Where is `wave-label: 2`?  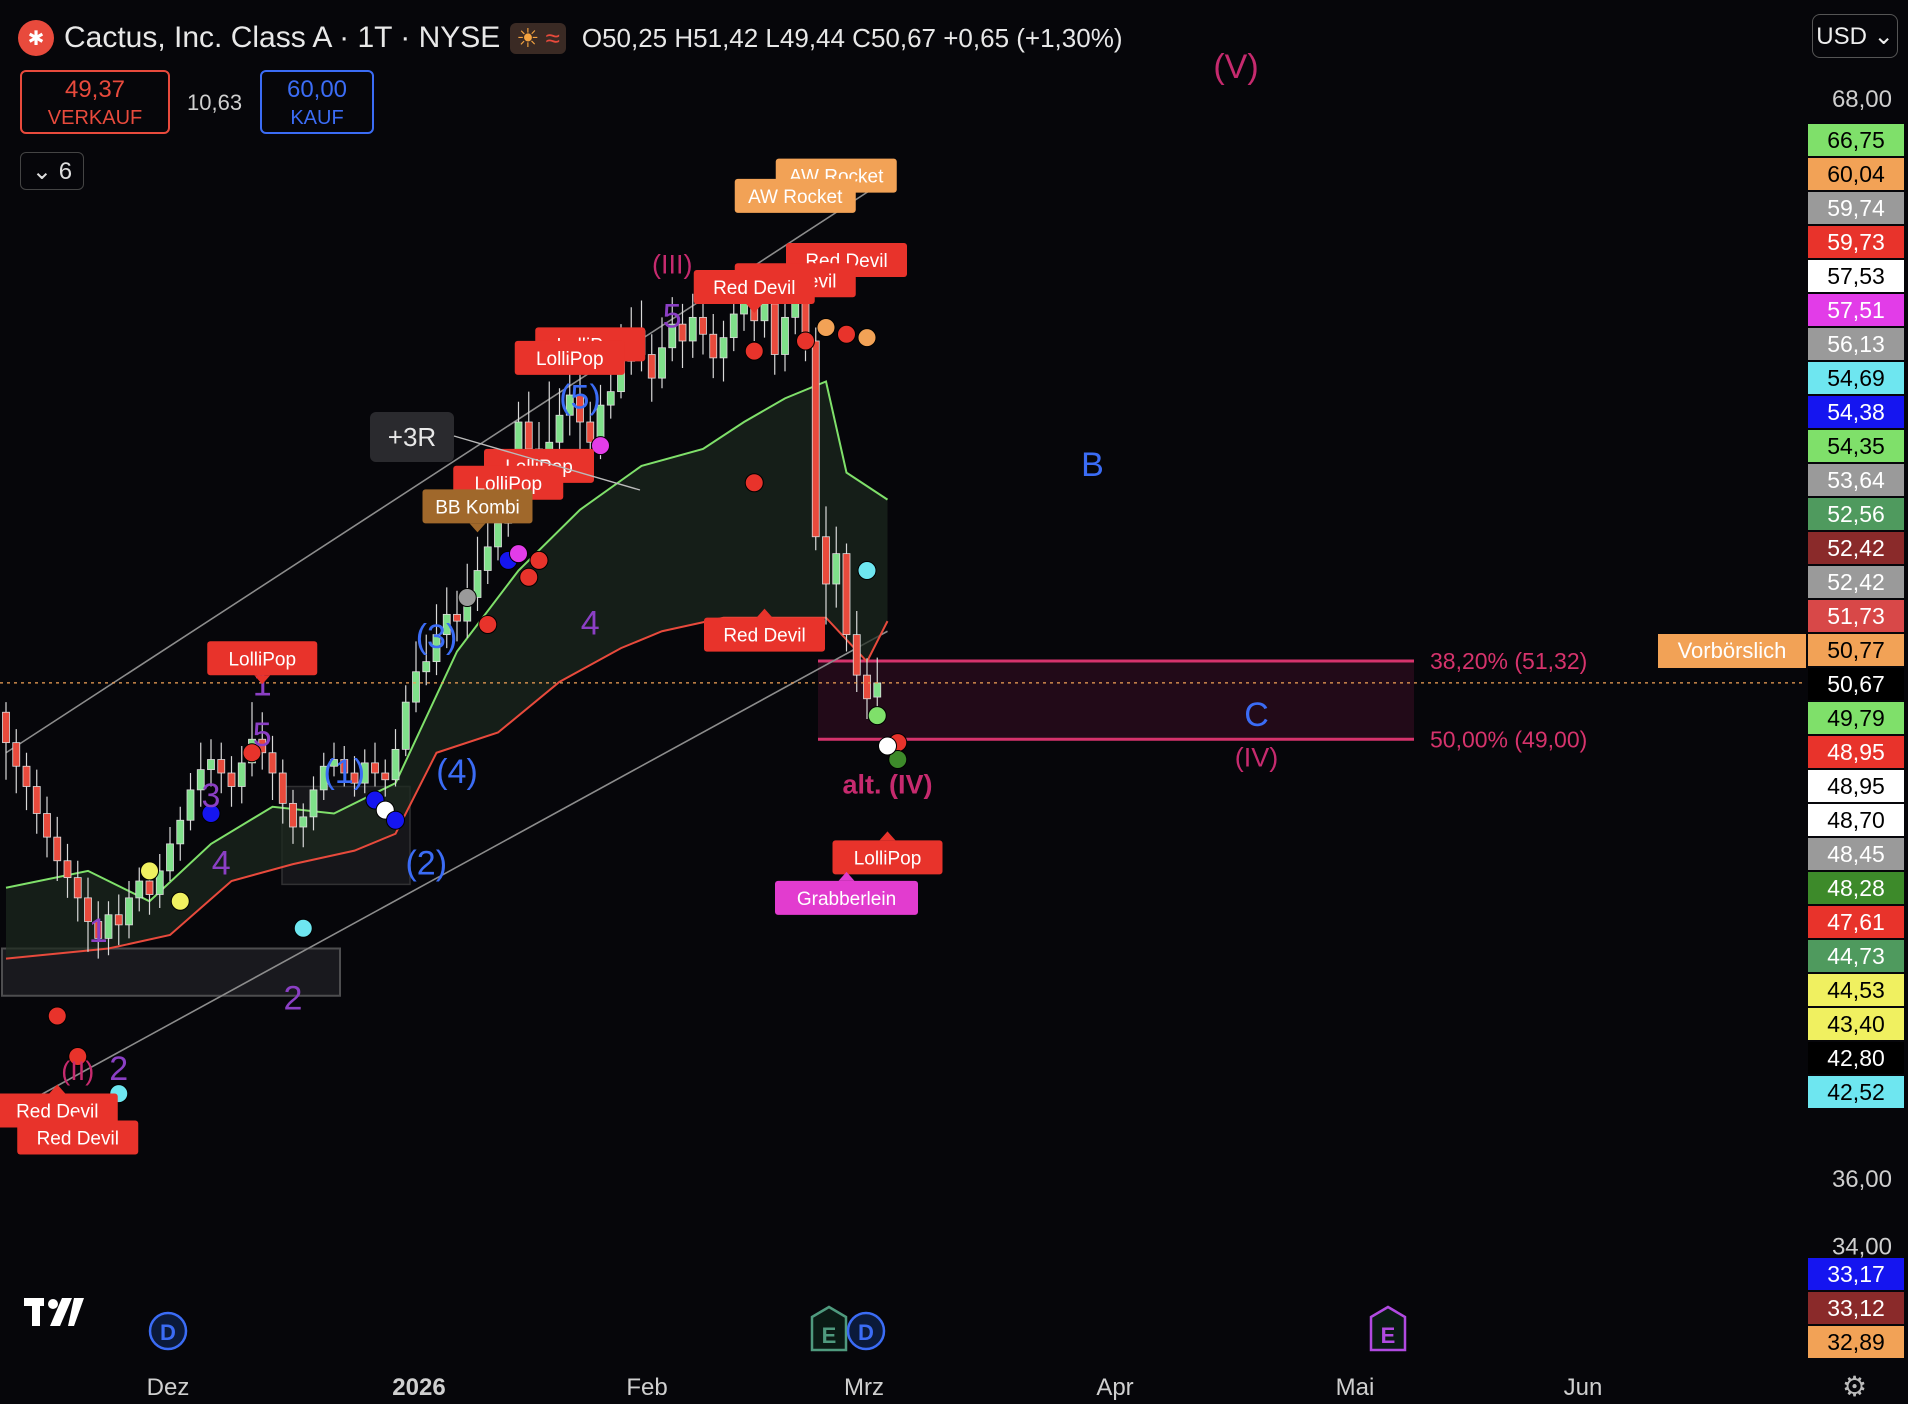 wave-label: 2 is located at coordinates (293, 998).